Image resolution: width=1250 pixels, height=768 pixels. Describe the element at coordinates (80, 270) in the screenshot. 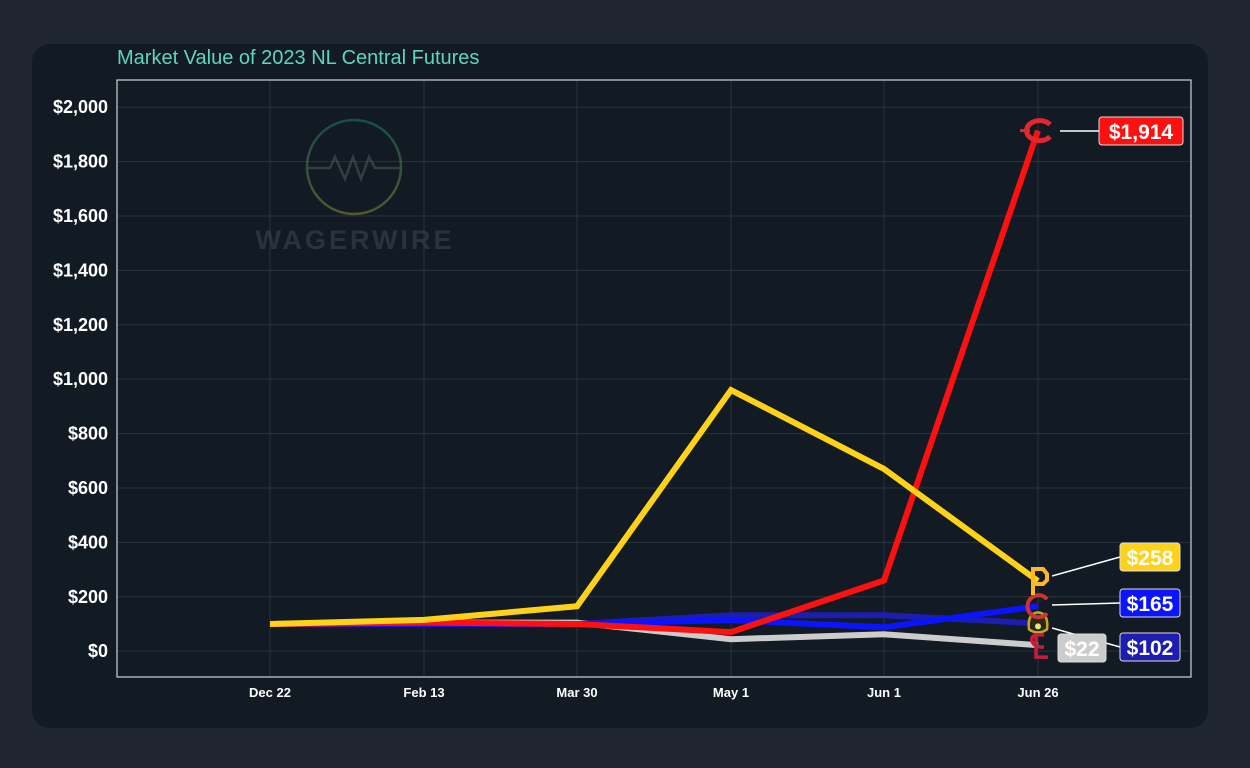

I see `y-tick-label: $1,400` at that location.